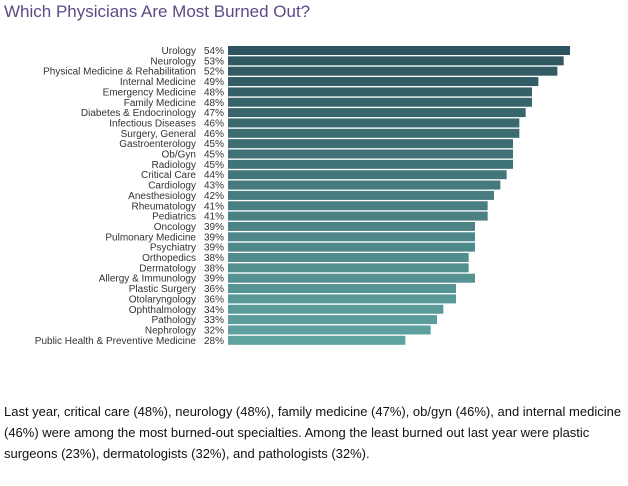 This screenshot has width=628, height=486. I want to click on bar-row: Oncology 39%, so click(314, 227).